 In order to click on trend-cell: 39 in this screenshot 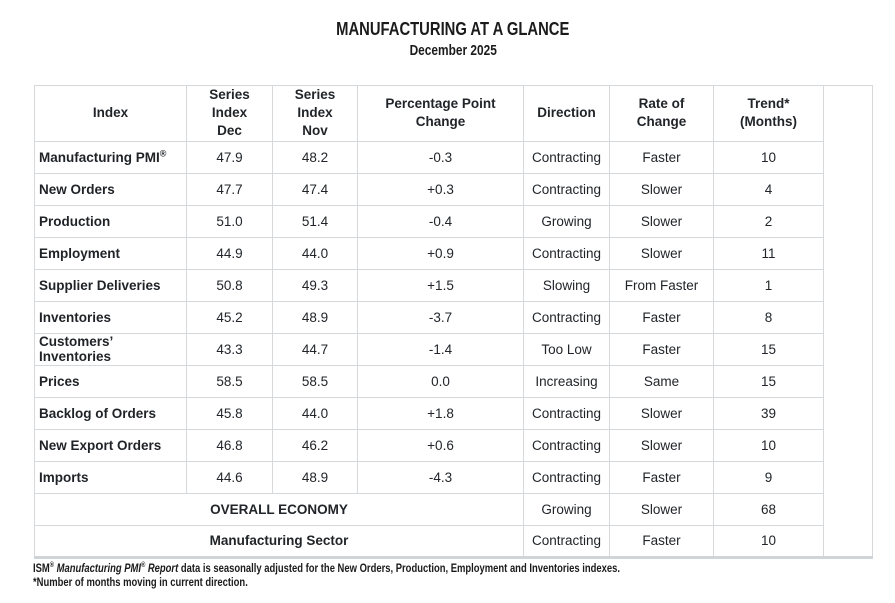, I will do `click(768, 413)`.